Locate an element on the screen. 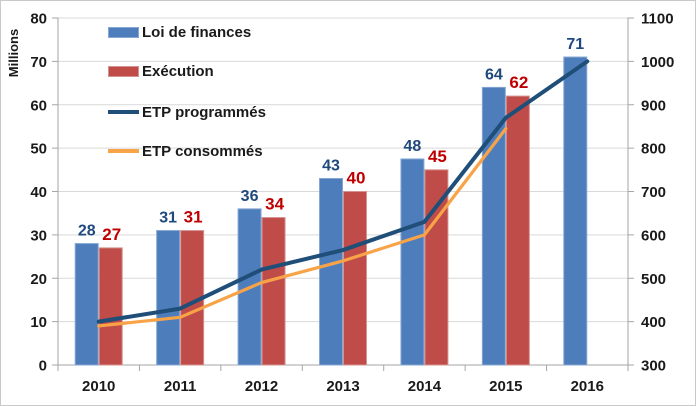 This screenshot has height=406, width=696. bar-data-label: 62 is located at coordinates (518, 82).